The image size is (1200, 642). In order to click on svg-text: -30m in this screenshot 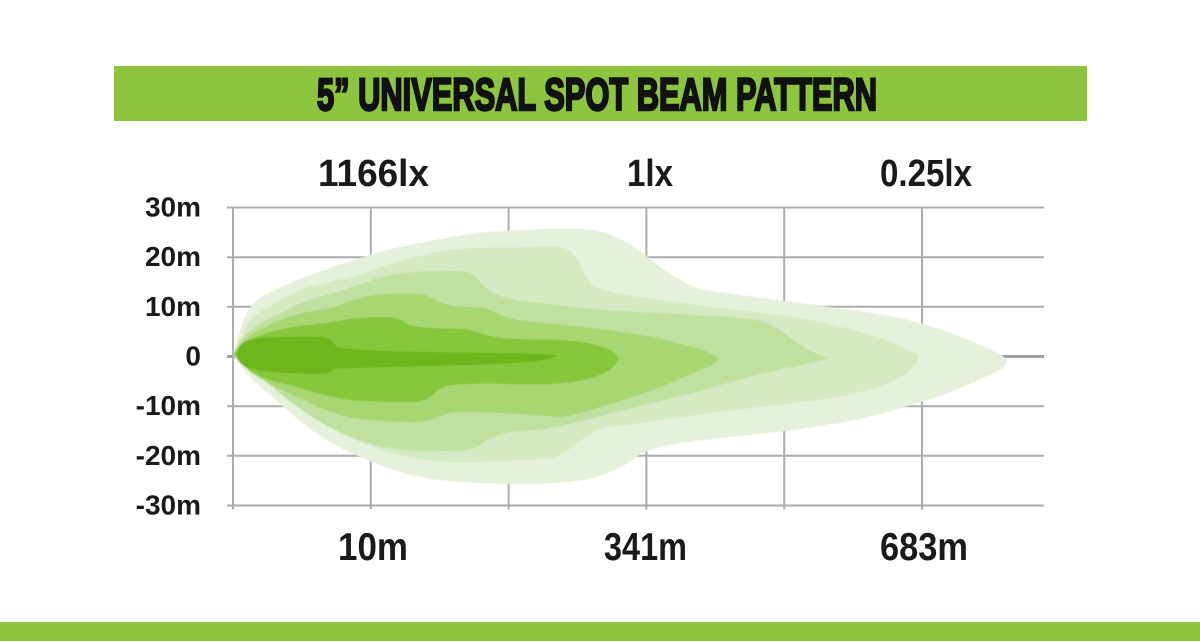, I will do `click(168, 505)`.